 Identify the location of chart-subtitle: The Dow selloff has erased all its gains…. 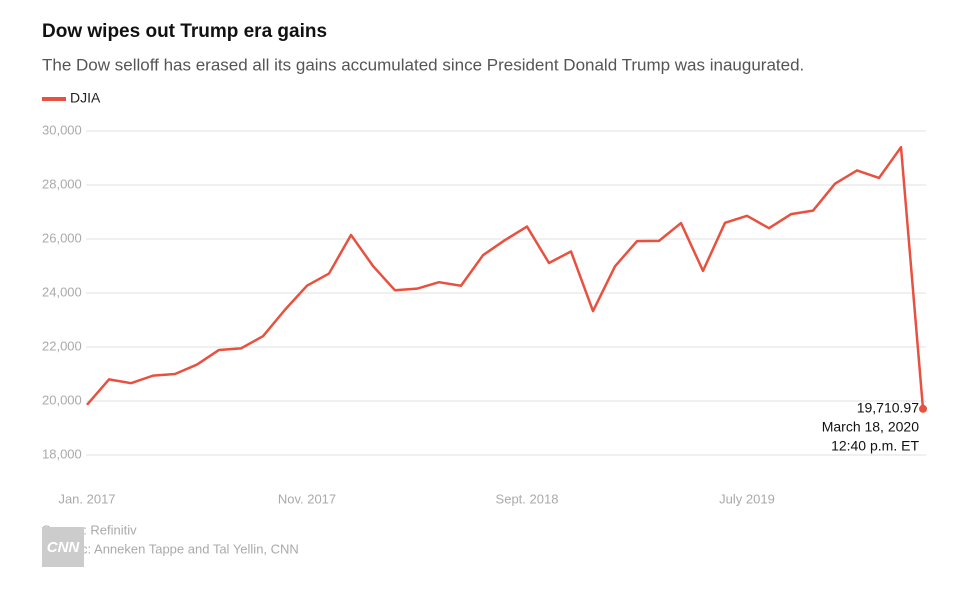
(423, 64).